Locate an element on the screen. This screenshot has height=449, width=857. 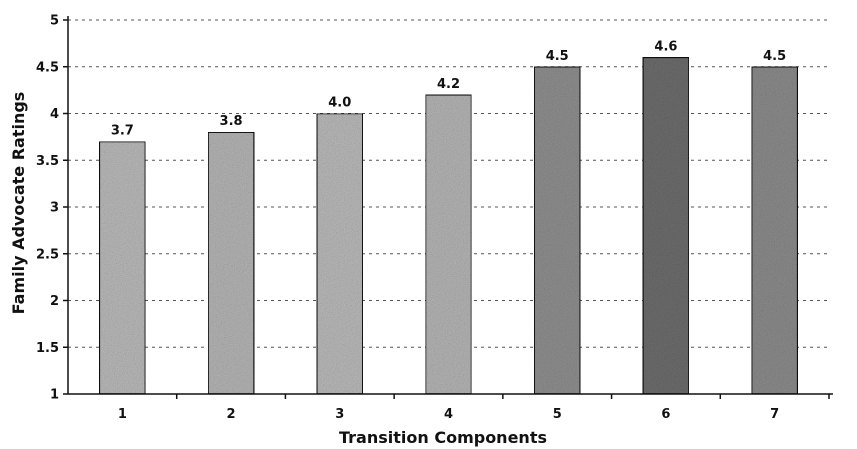
x-tick-label: 7 is located at coordinates (774, 414).